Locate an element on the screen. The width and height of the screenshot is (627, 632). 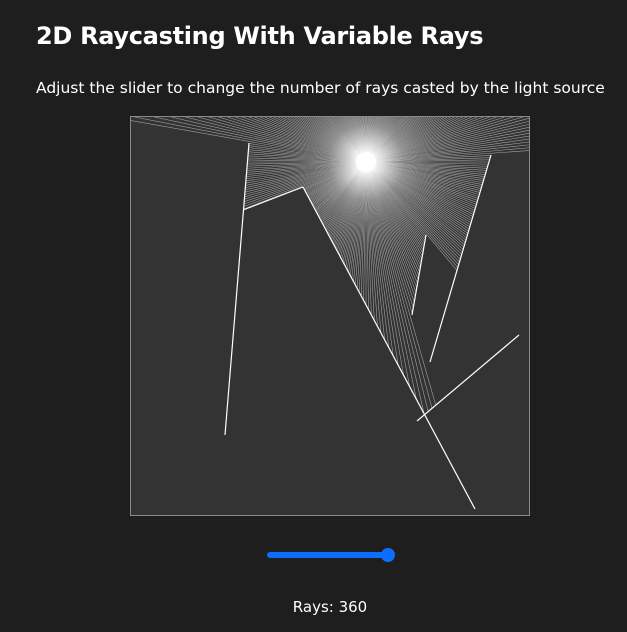
page-title: 2D Raycasting With Variable Rays is located at coordinates (260, 36).